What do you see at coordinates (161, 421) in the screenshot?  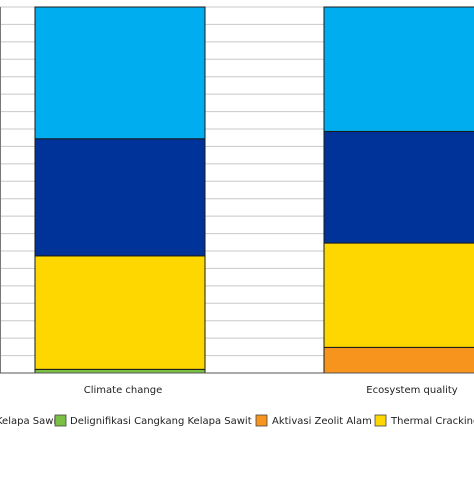 I see `legend-label: Delignifikasi Cangkang Kelapa Sawit` at bounding box center [161, 421].